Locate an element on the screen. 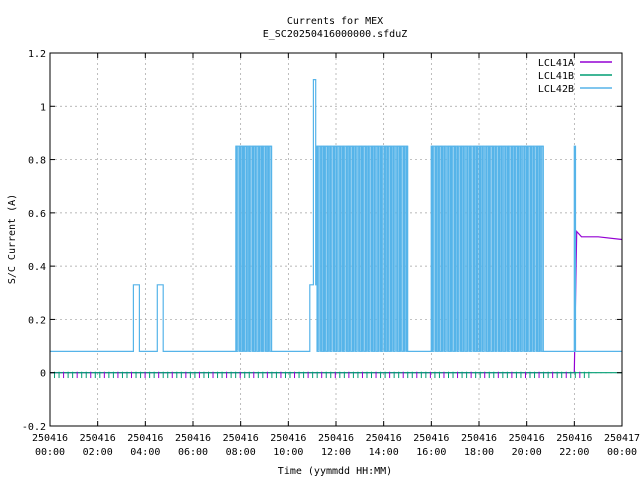 This screenshot has width=640, height=484. y-tick-label: 0 is located at coordinates (43, 374).